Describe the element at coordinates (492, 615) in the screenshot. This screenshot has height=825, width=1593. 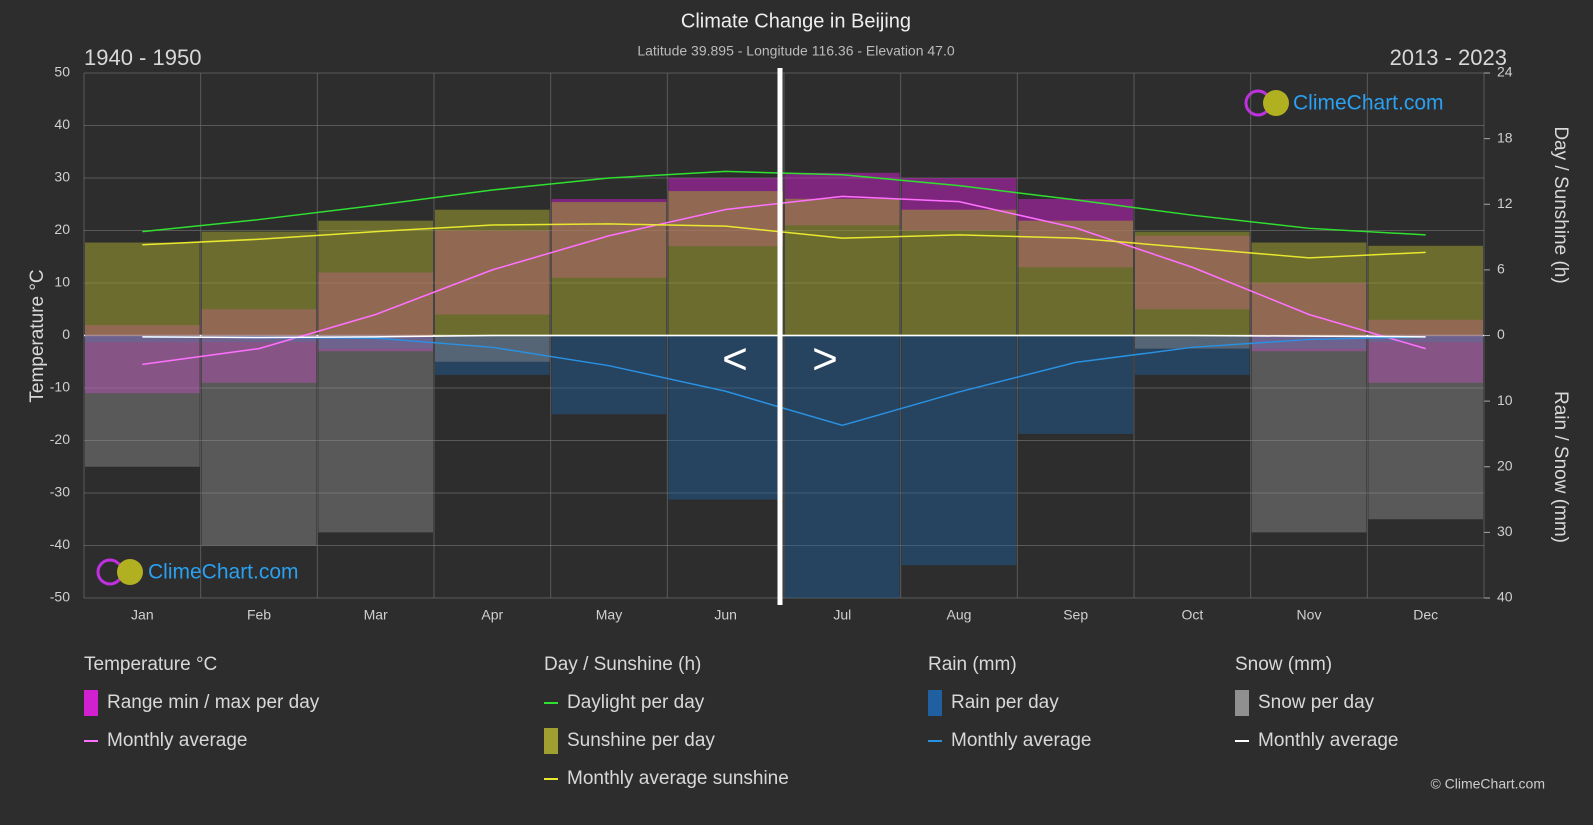
I see `x-tick-label: Apr` at that location.